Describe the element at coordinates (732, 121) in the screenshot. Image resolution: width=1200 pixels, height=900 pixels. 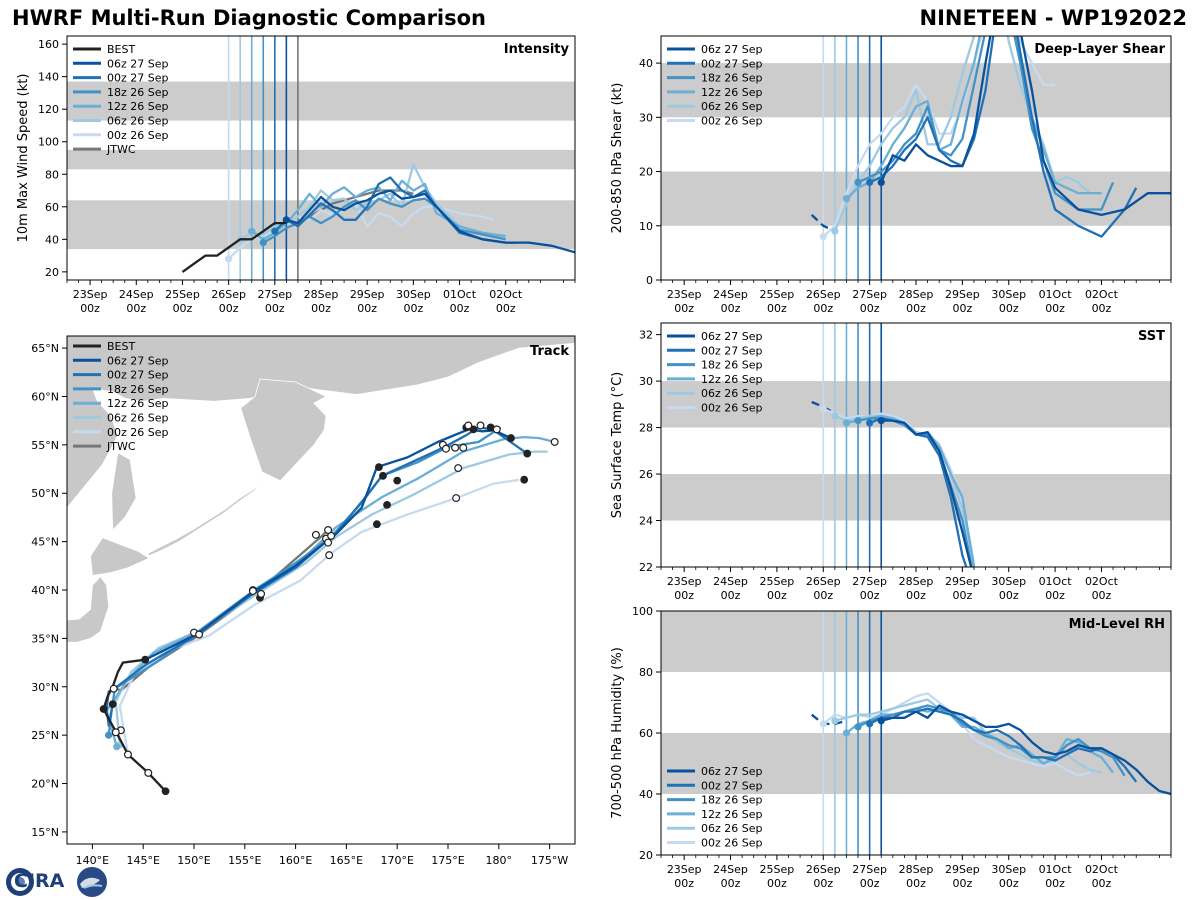
I see `legend-label-00z-26-sep: 00z 26 Sep` at that location.